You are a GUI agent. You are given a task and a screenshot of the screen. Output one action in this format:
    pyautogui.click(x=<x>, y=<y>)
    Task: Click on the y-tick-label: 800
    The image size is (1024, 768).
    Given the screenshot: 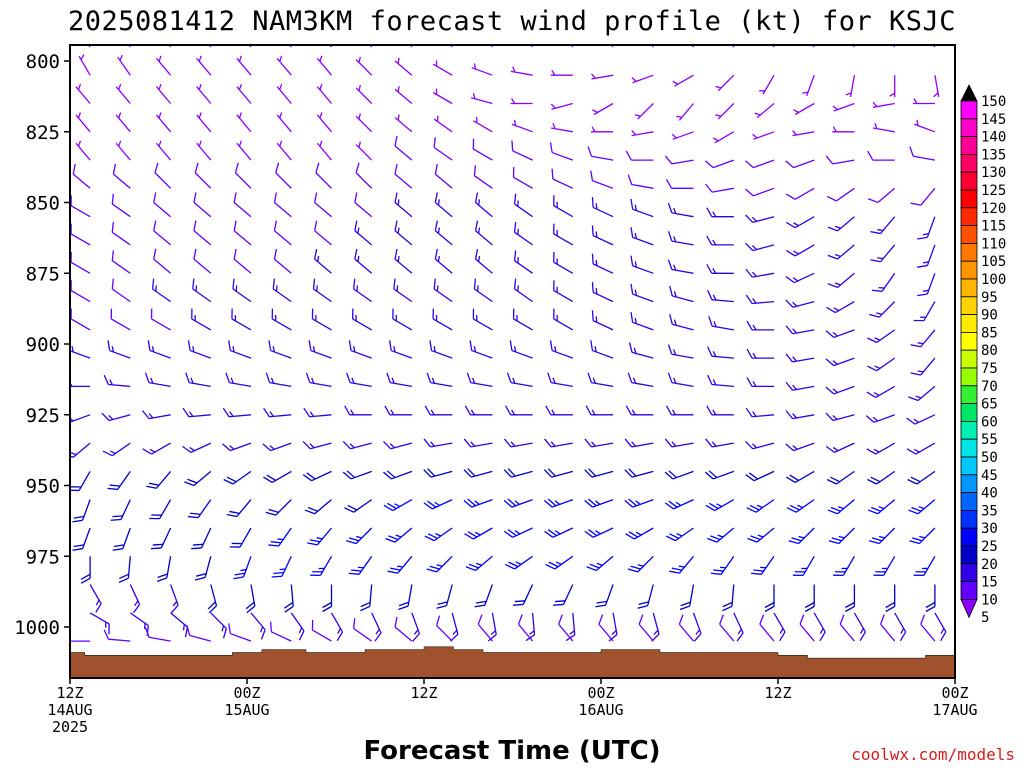 What is the action you would take?
    pyautogui.click(x=43, y=62)
    